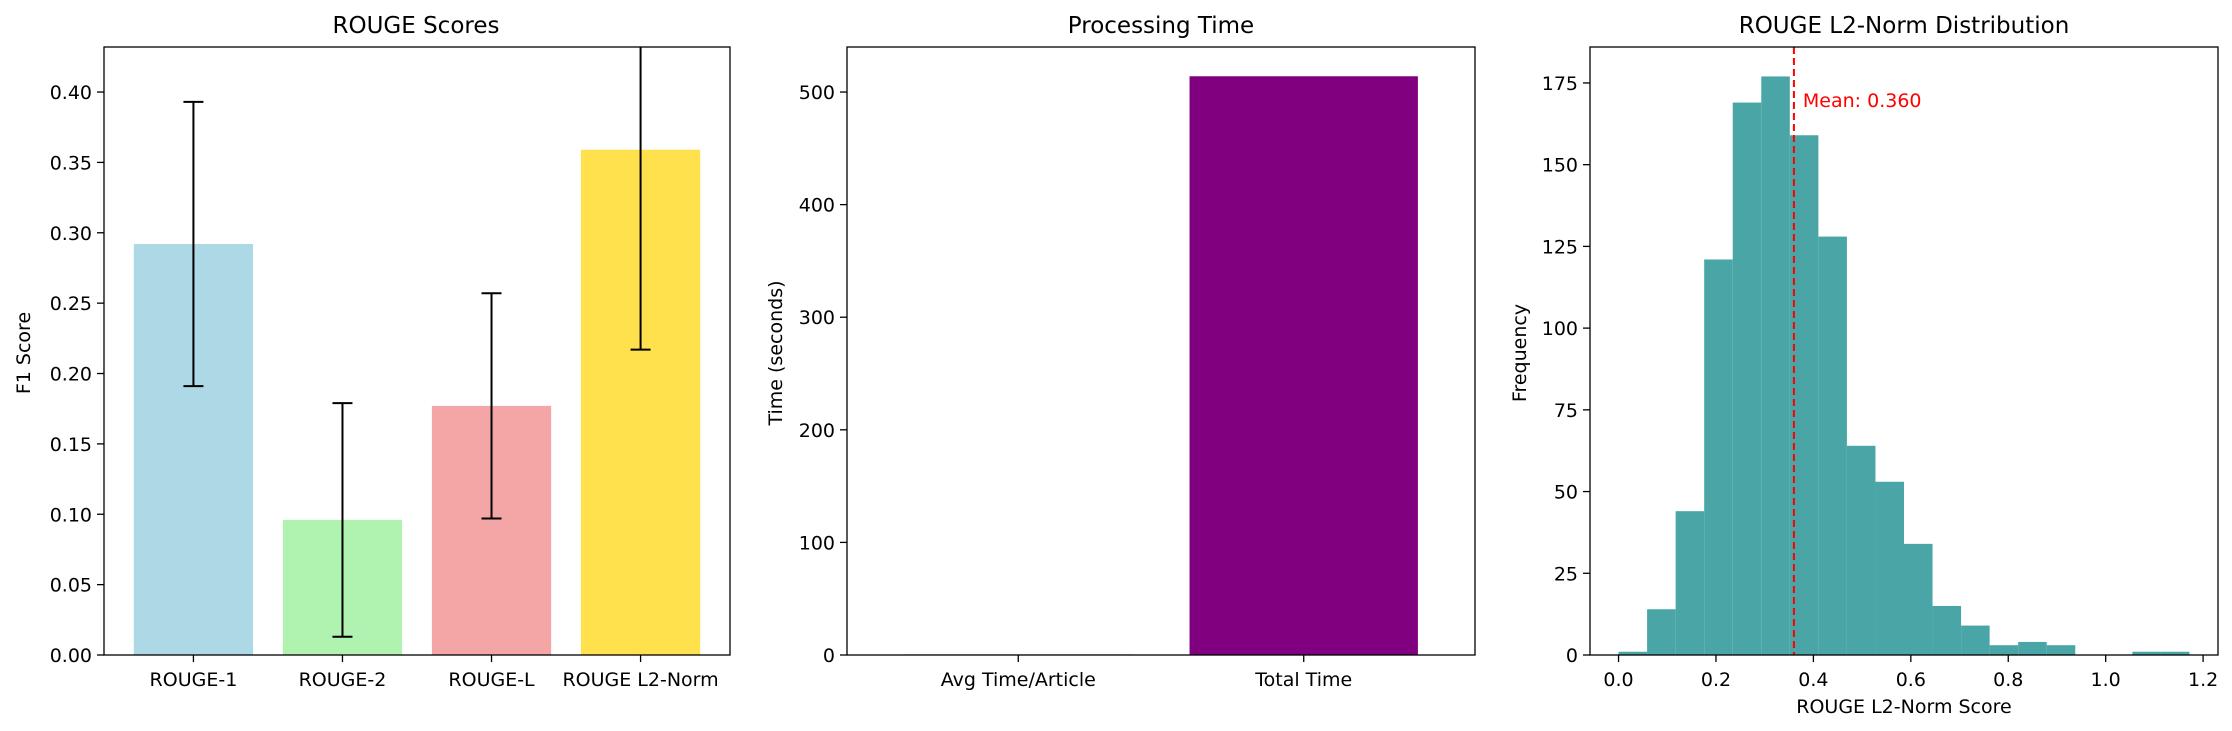 The image size is (2232, 731). What do you see at coordinates (1903, 707) in the screenshot?
I see `x-axis-label: ROUGE L2-Norm Score` at bounding box center [1903, 707].